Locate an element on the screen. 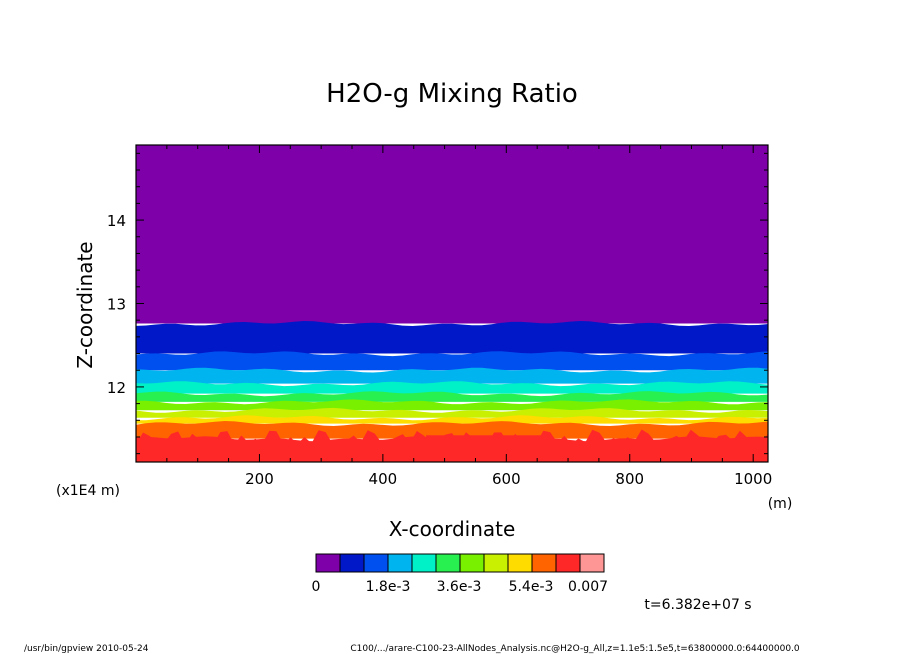  x-tick-label: 800 is located at coordinates (629, 479).